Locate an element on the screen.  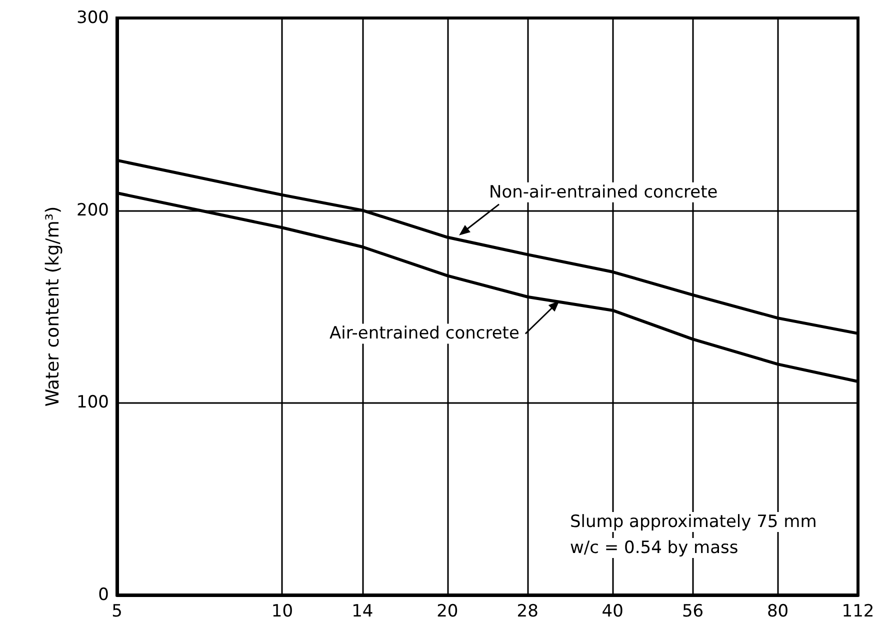
y-tick-label: 300 is located at coordinates (92, 18).